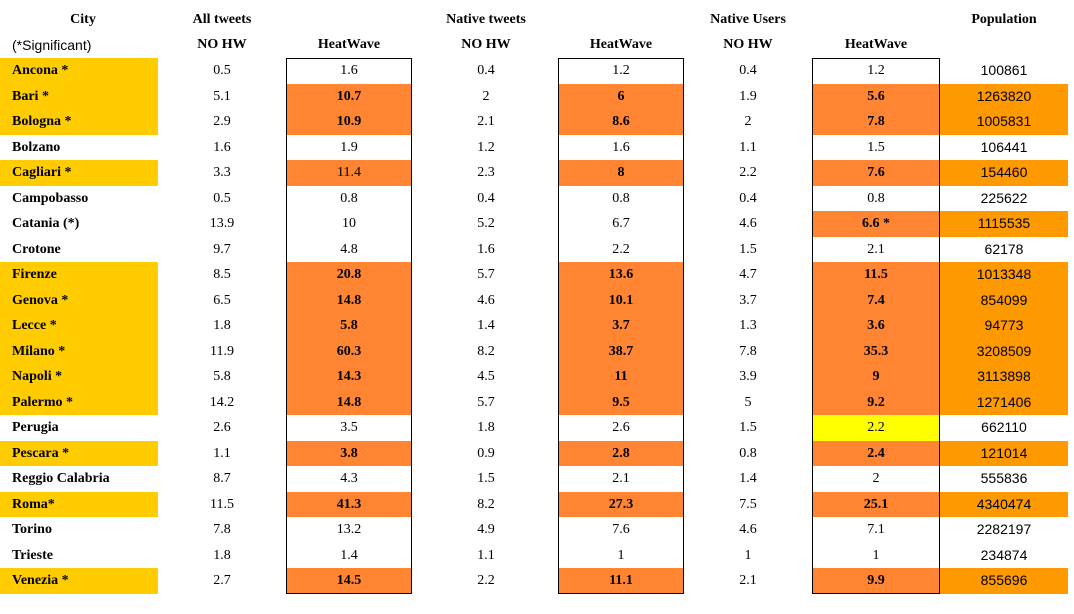 This screenshot has width=1074, height=614. I want to click on value-cell-v3: 1.2, so click(486, 147).